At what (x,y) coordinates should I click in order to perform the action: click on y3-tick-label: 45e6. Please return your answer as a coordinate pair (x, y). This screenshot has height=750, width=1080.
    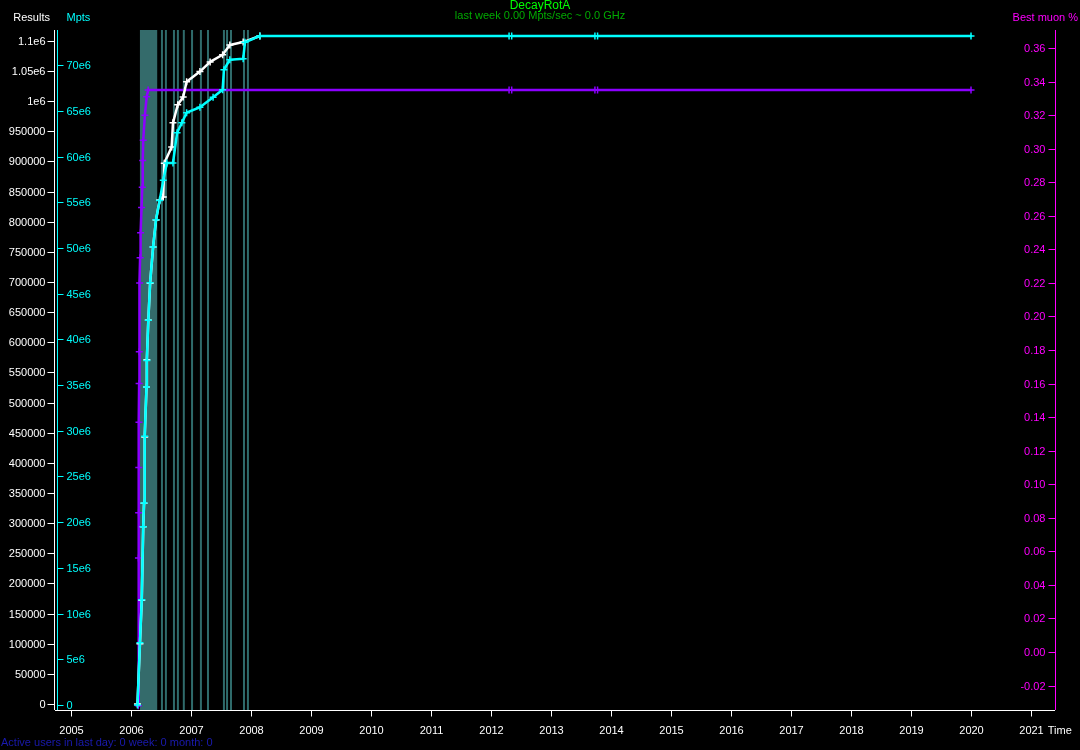
    Looking at the image, I should click on (78, 293).